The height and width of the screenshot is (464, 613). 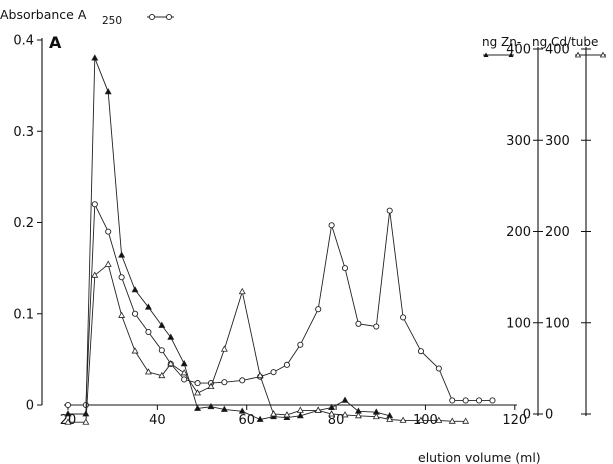 I want to click on y-left-label: Absorbance A, so click(x=43, y=14).